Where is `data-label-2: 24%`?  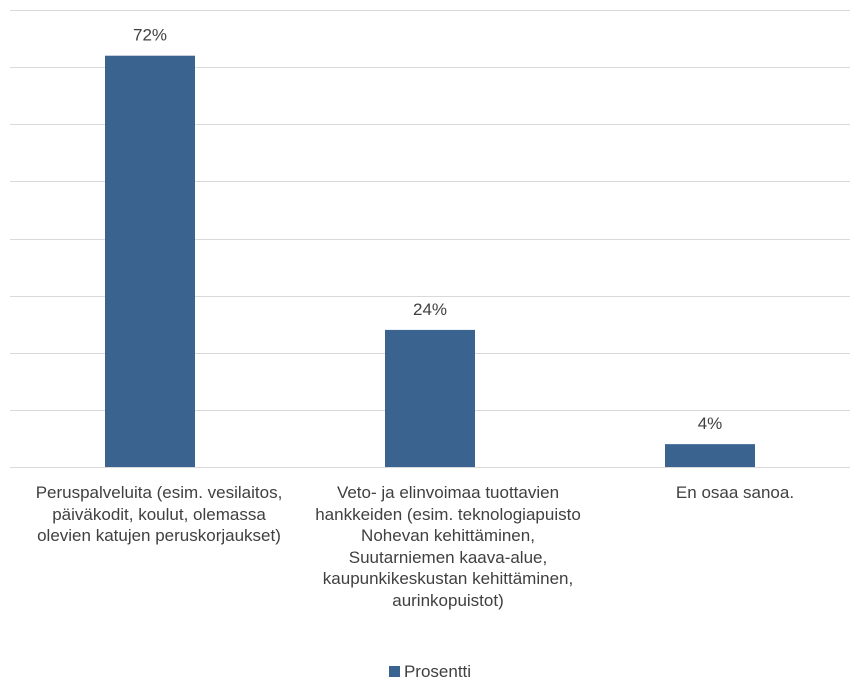 data-label-2: 24% is located at coordinates (430, 309).